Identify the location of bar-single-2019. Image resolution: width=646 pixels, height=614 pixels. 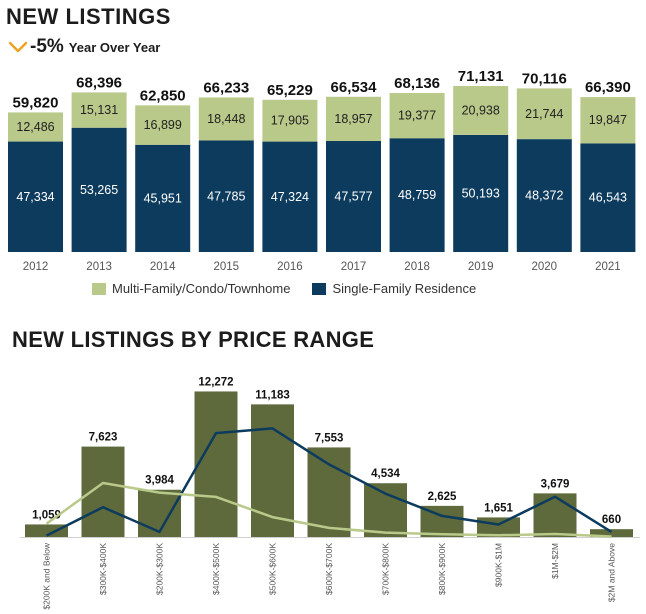
(481, 193).